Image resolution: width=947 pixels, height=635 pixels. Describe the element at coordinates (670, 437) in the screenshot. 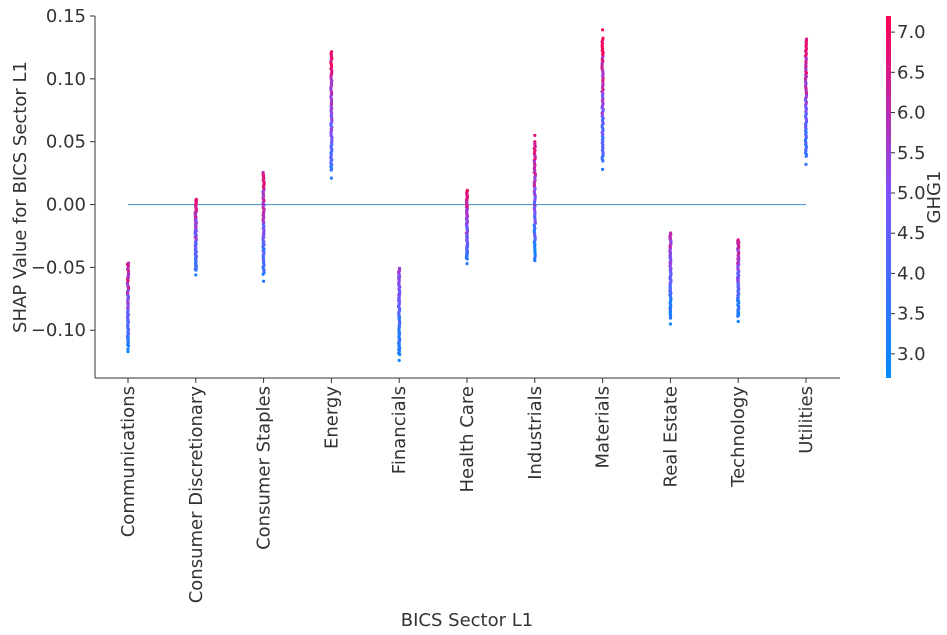

I see `x-tick-label: Real Estate` at that location.